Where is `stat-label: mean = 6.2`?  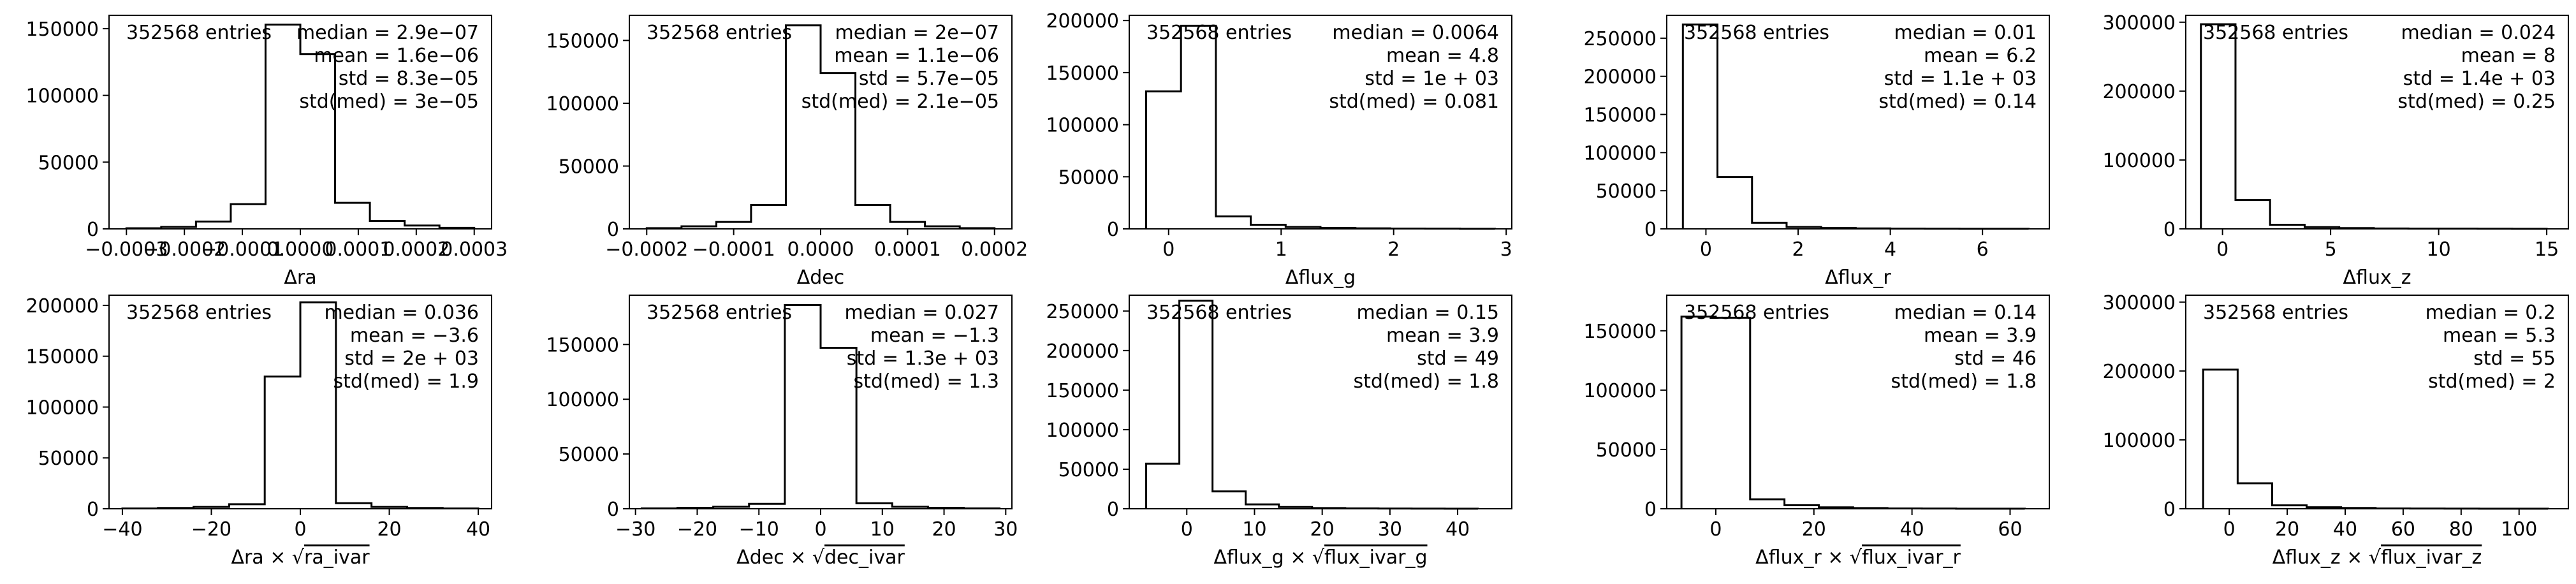
stat-label: mean = 6.2 is located at coordinates (1980, 56).